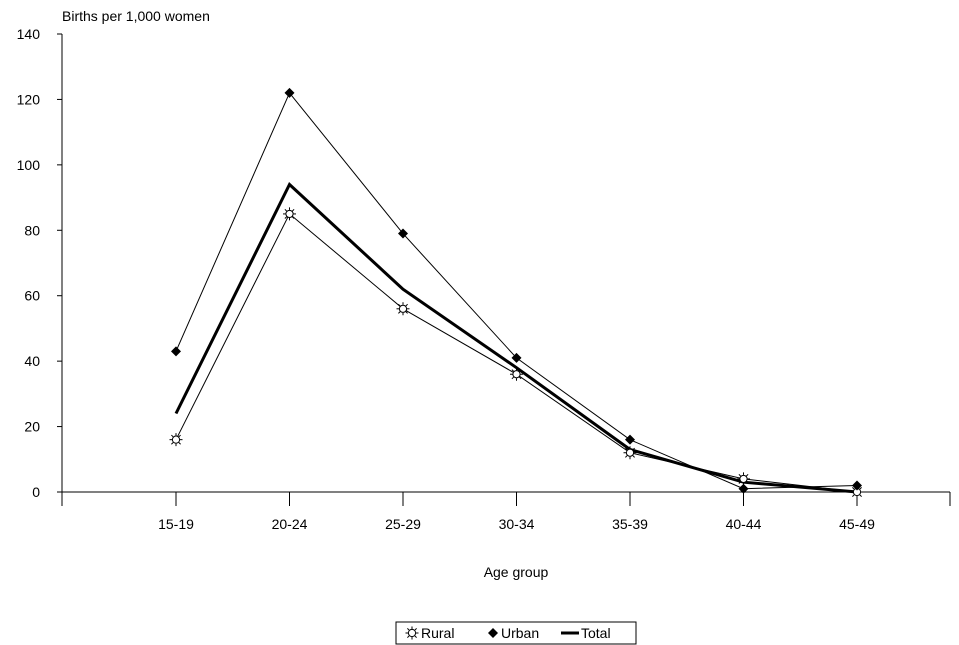 The height and width of the screenshot is (645, 959). Describe the element at coordinates (29, 34) in the screenshot. I see `y-tick-label: 140` at that location.